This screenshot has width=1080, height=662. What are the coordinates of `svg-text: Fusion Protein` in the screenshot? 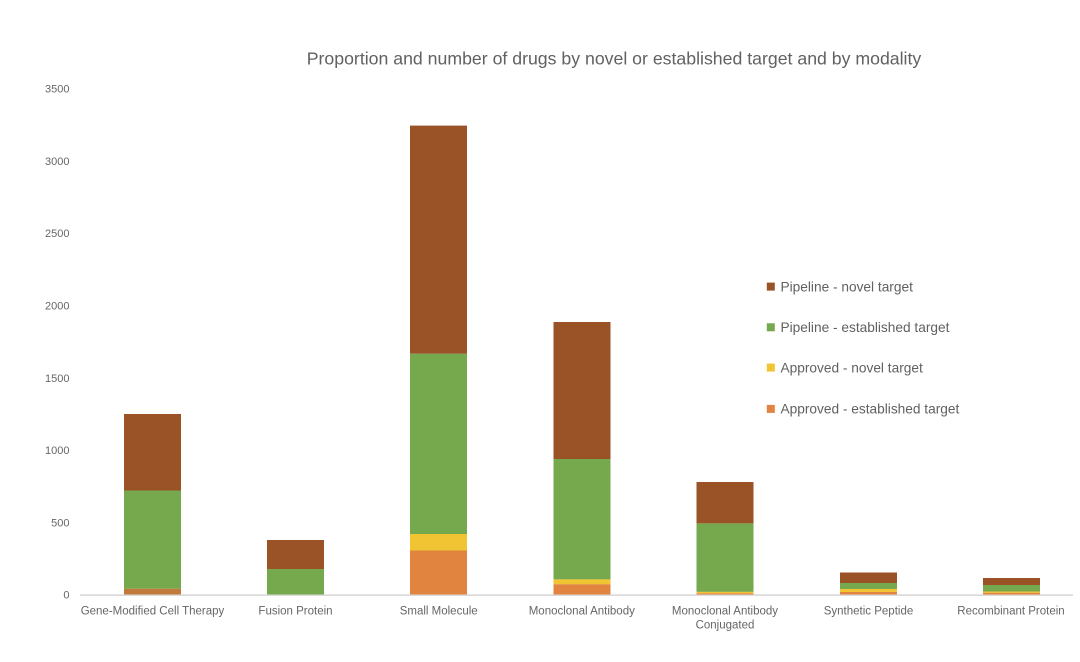 It's located at (295, 612).